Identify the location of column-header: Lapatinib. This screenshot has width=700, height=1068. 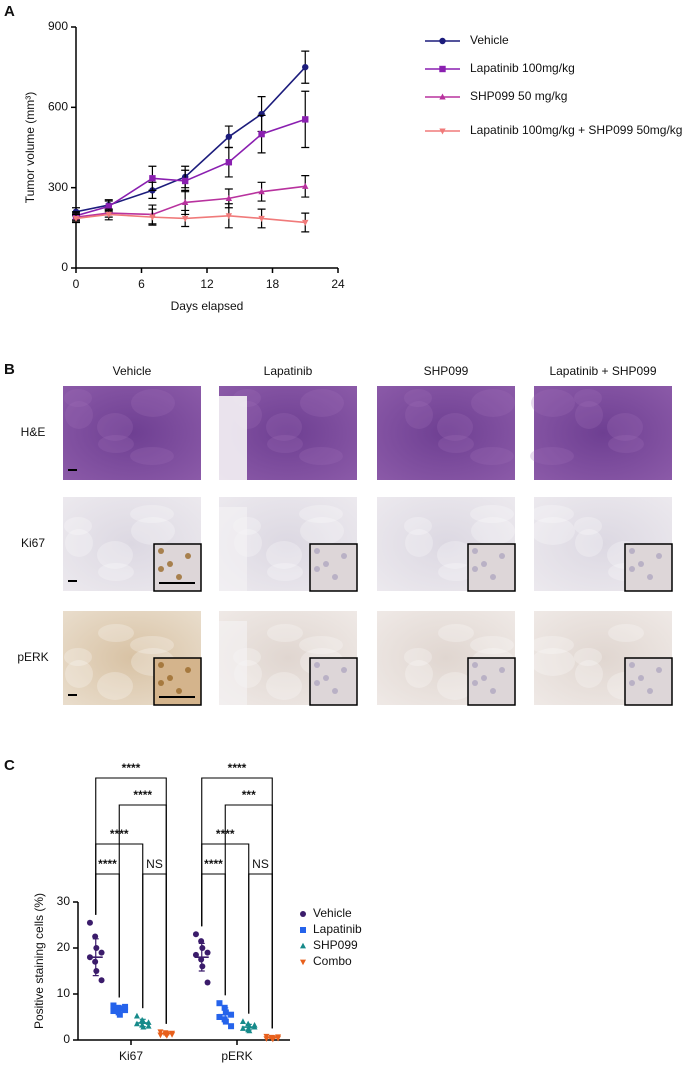
(288, 371).